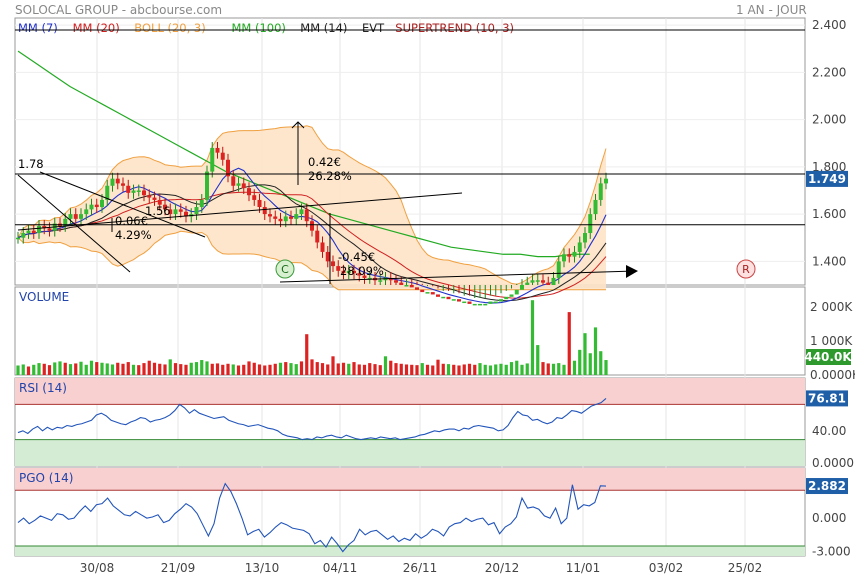  Describe the element at coordinates (827, 486) in the screenshot. I see `last-pgo: 2.882` at that location.